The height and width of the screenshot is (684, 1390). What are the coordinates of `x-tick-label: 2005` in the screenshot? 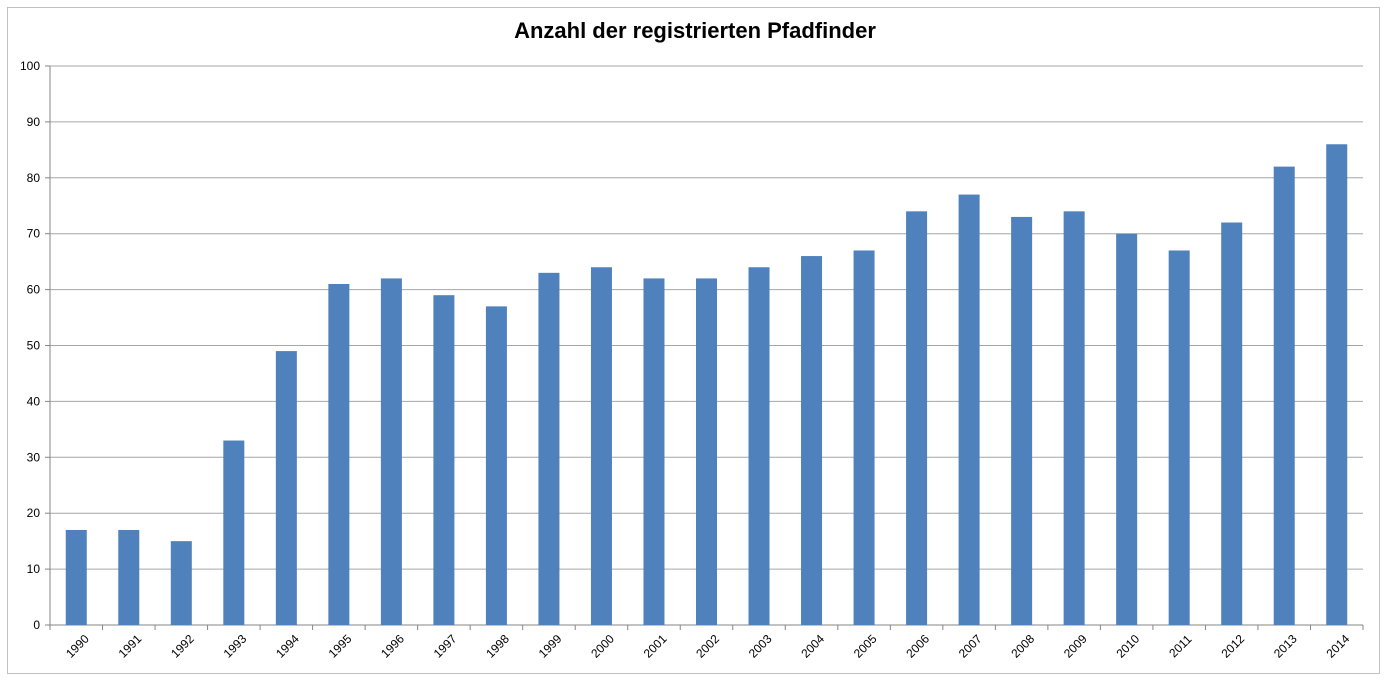 It's located at (865, 646).